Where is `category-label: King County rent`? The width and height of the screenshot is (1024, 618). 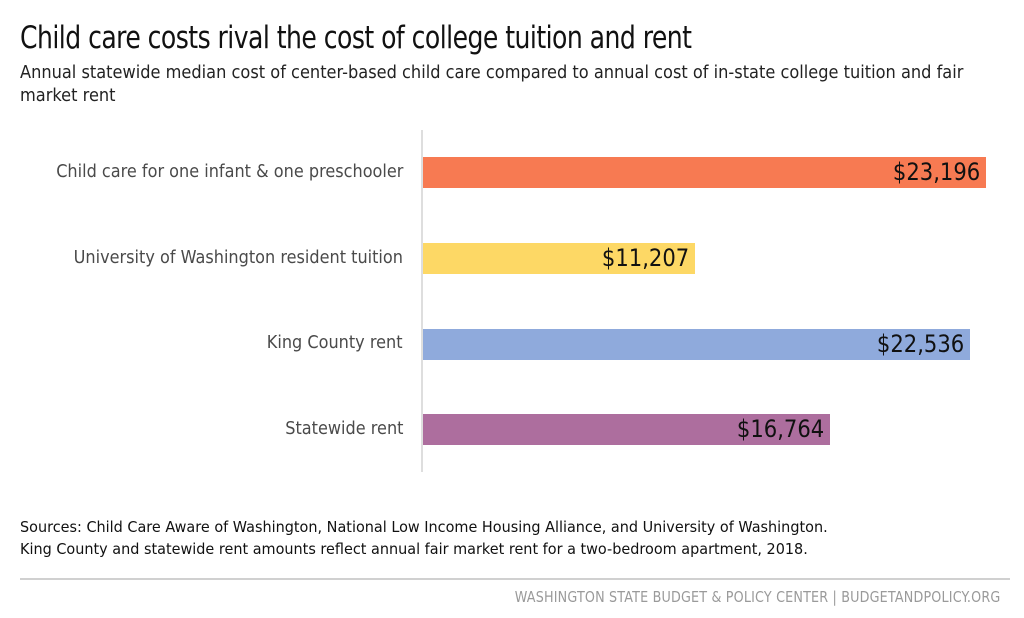 category-label: King County rent is located at coordinates (335, 343).